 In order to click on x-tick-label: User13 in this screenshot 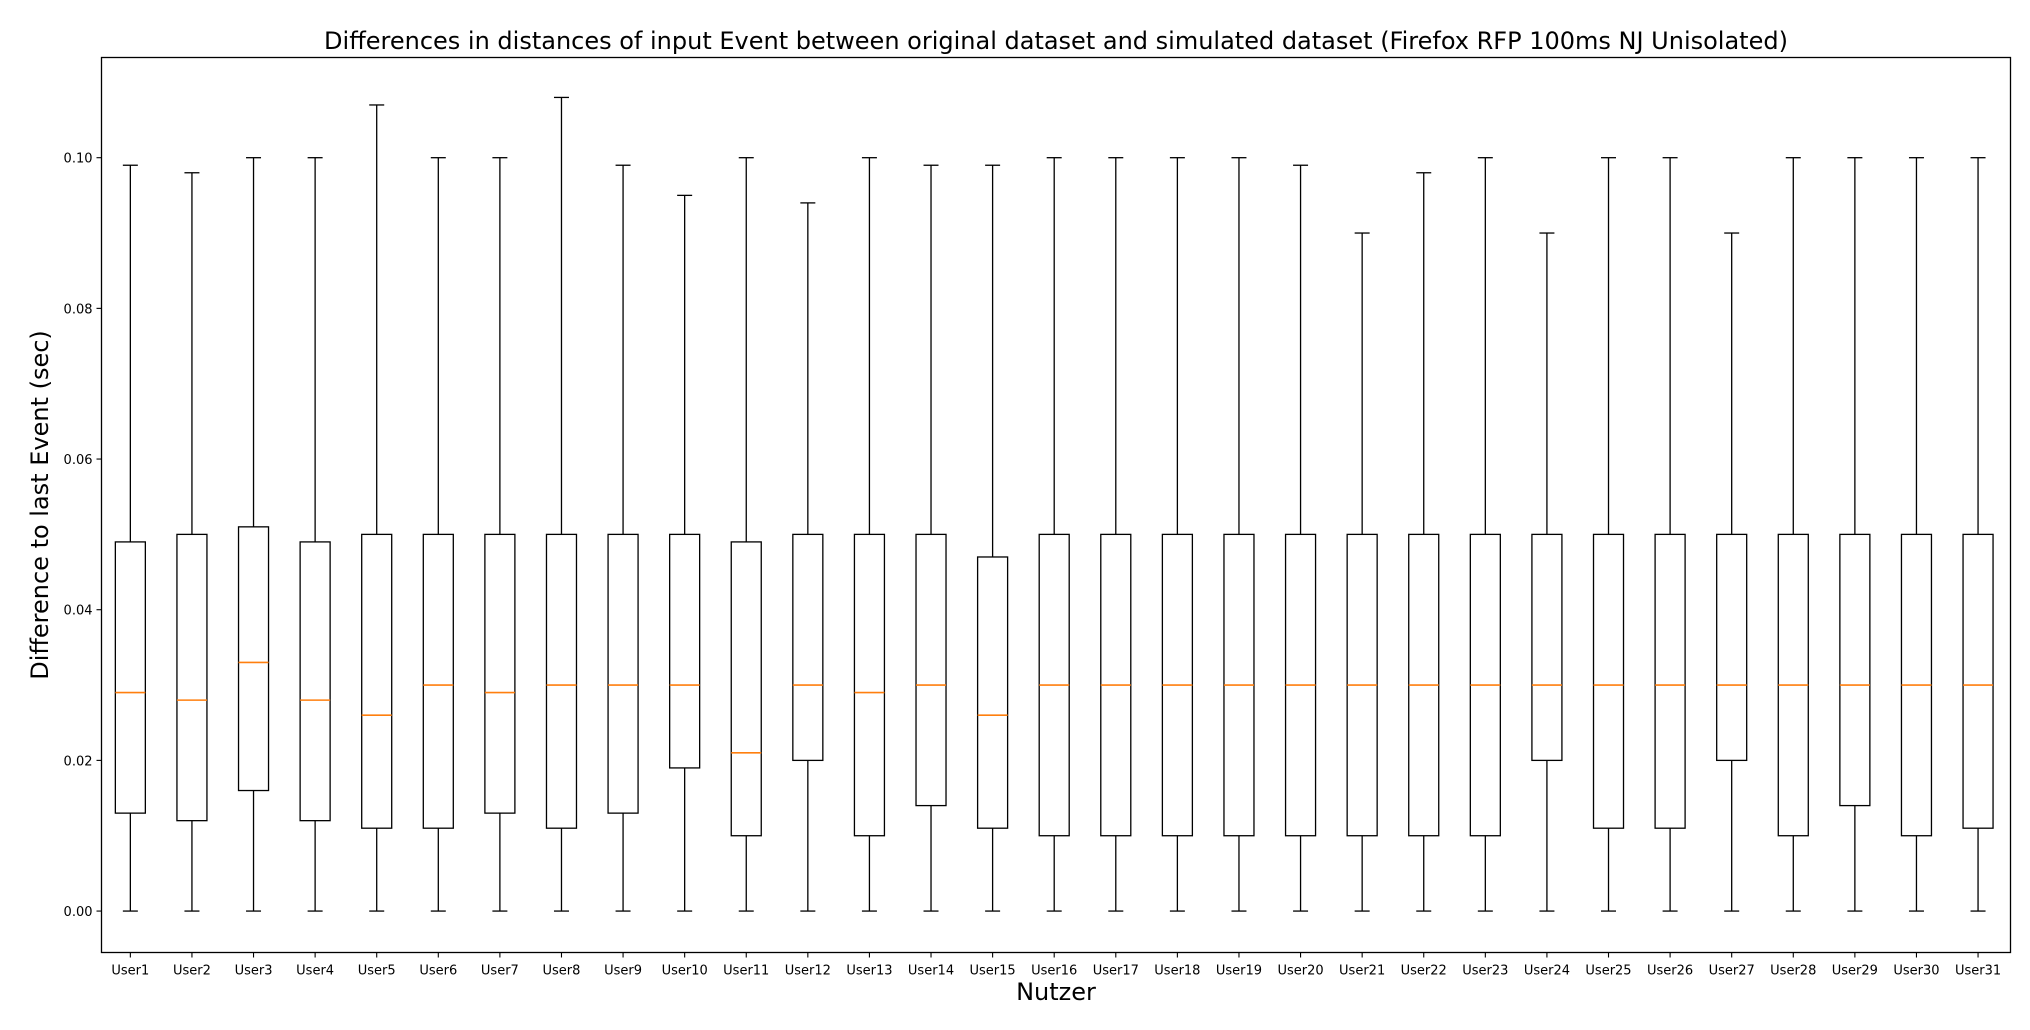, I will do `click(869, 971)`.